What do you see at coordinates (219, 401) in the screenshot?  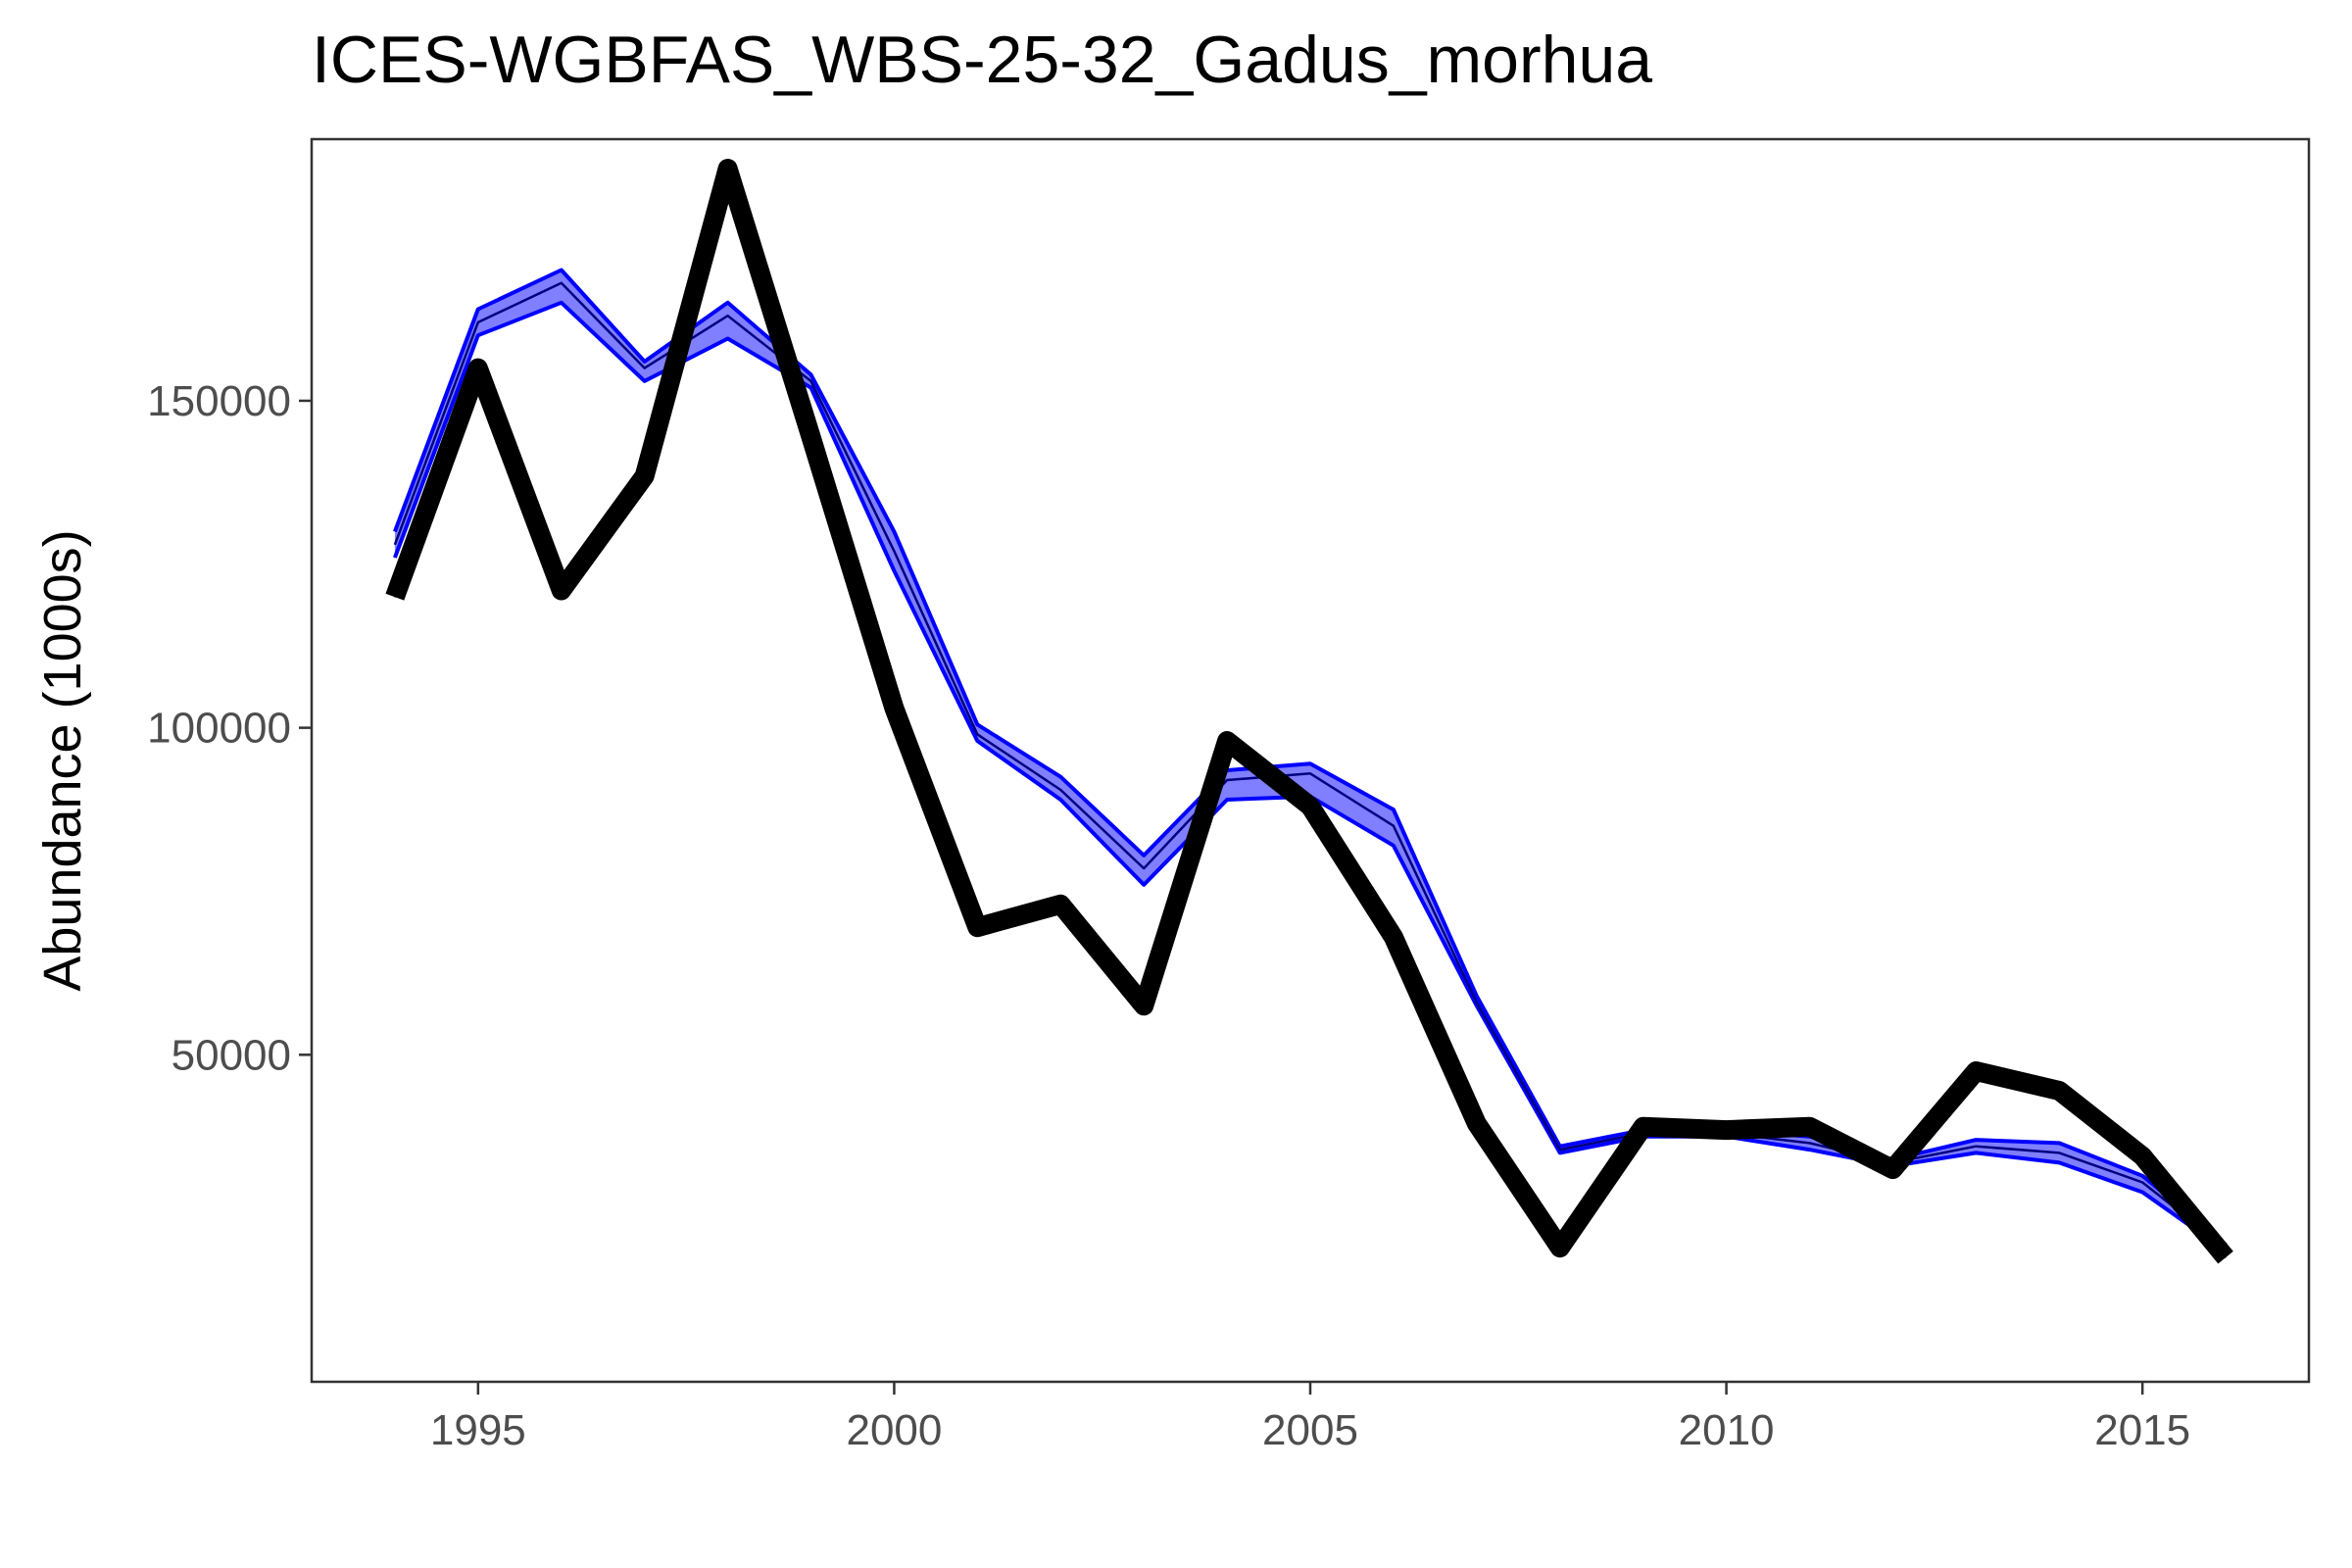 I see `y-tick-label: 150000` at bounding box center [219, 401].